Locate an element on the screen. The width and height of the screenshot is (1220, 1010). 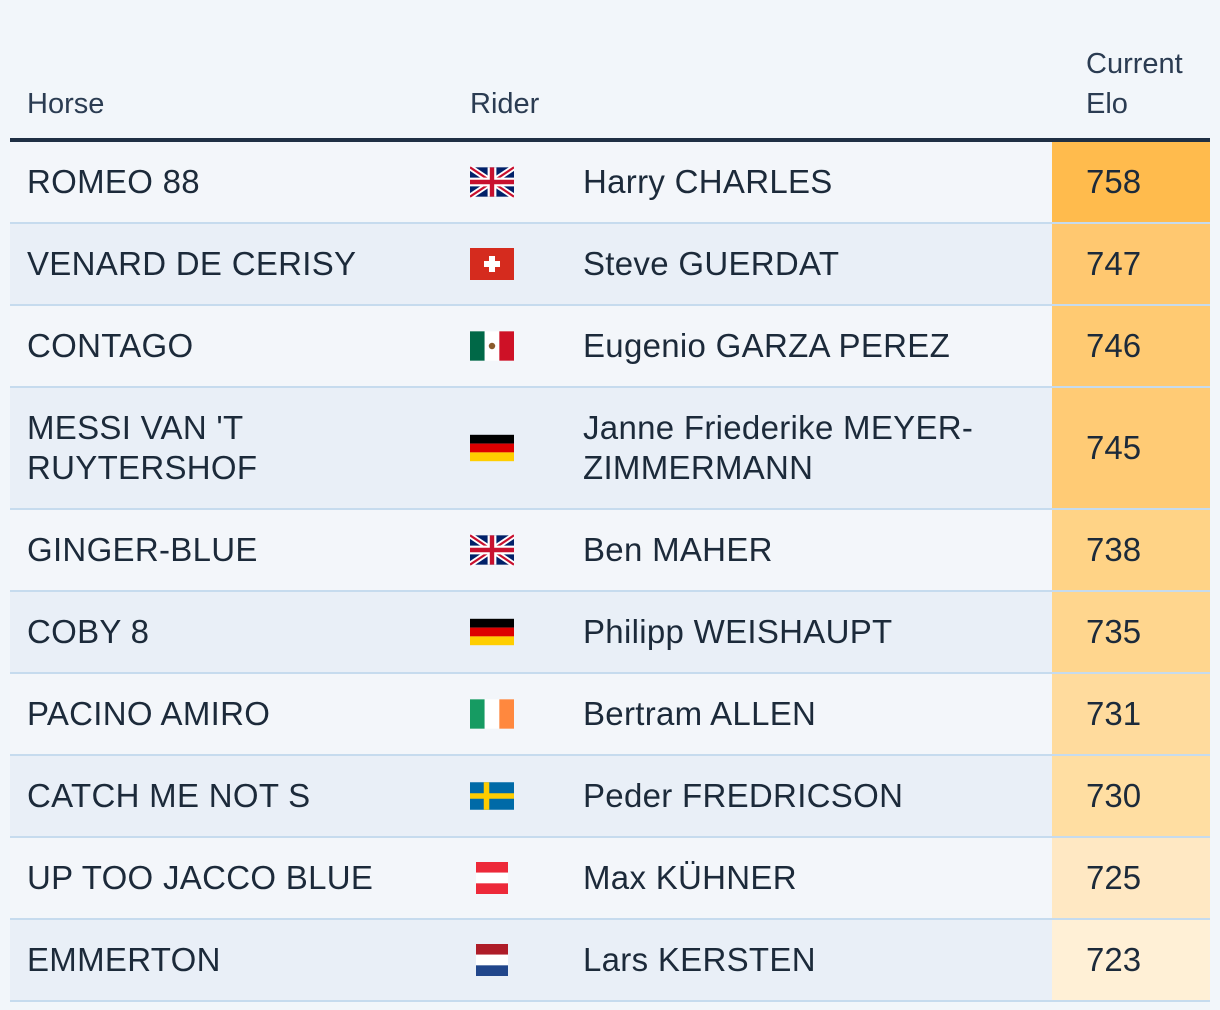
table-row: VENARD DE CERISY Steve GUERDAT 747 is located at coordinates (610, 265).